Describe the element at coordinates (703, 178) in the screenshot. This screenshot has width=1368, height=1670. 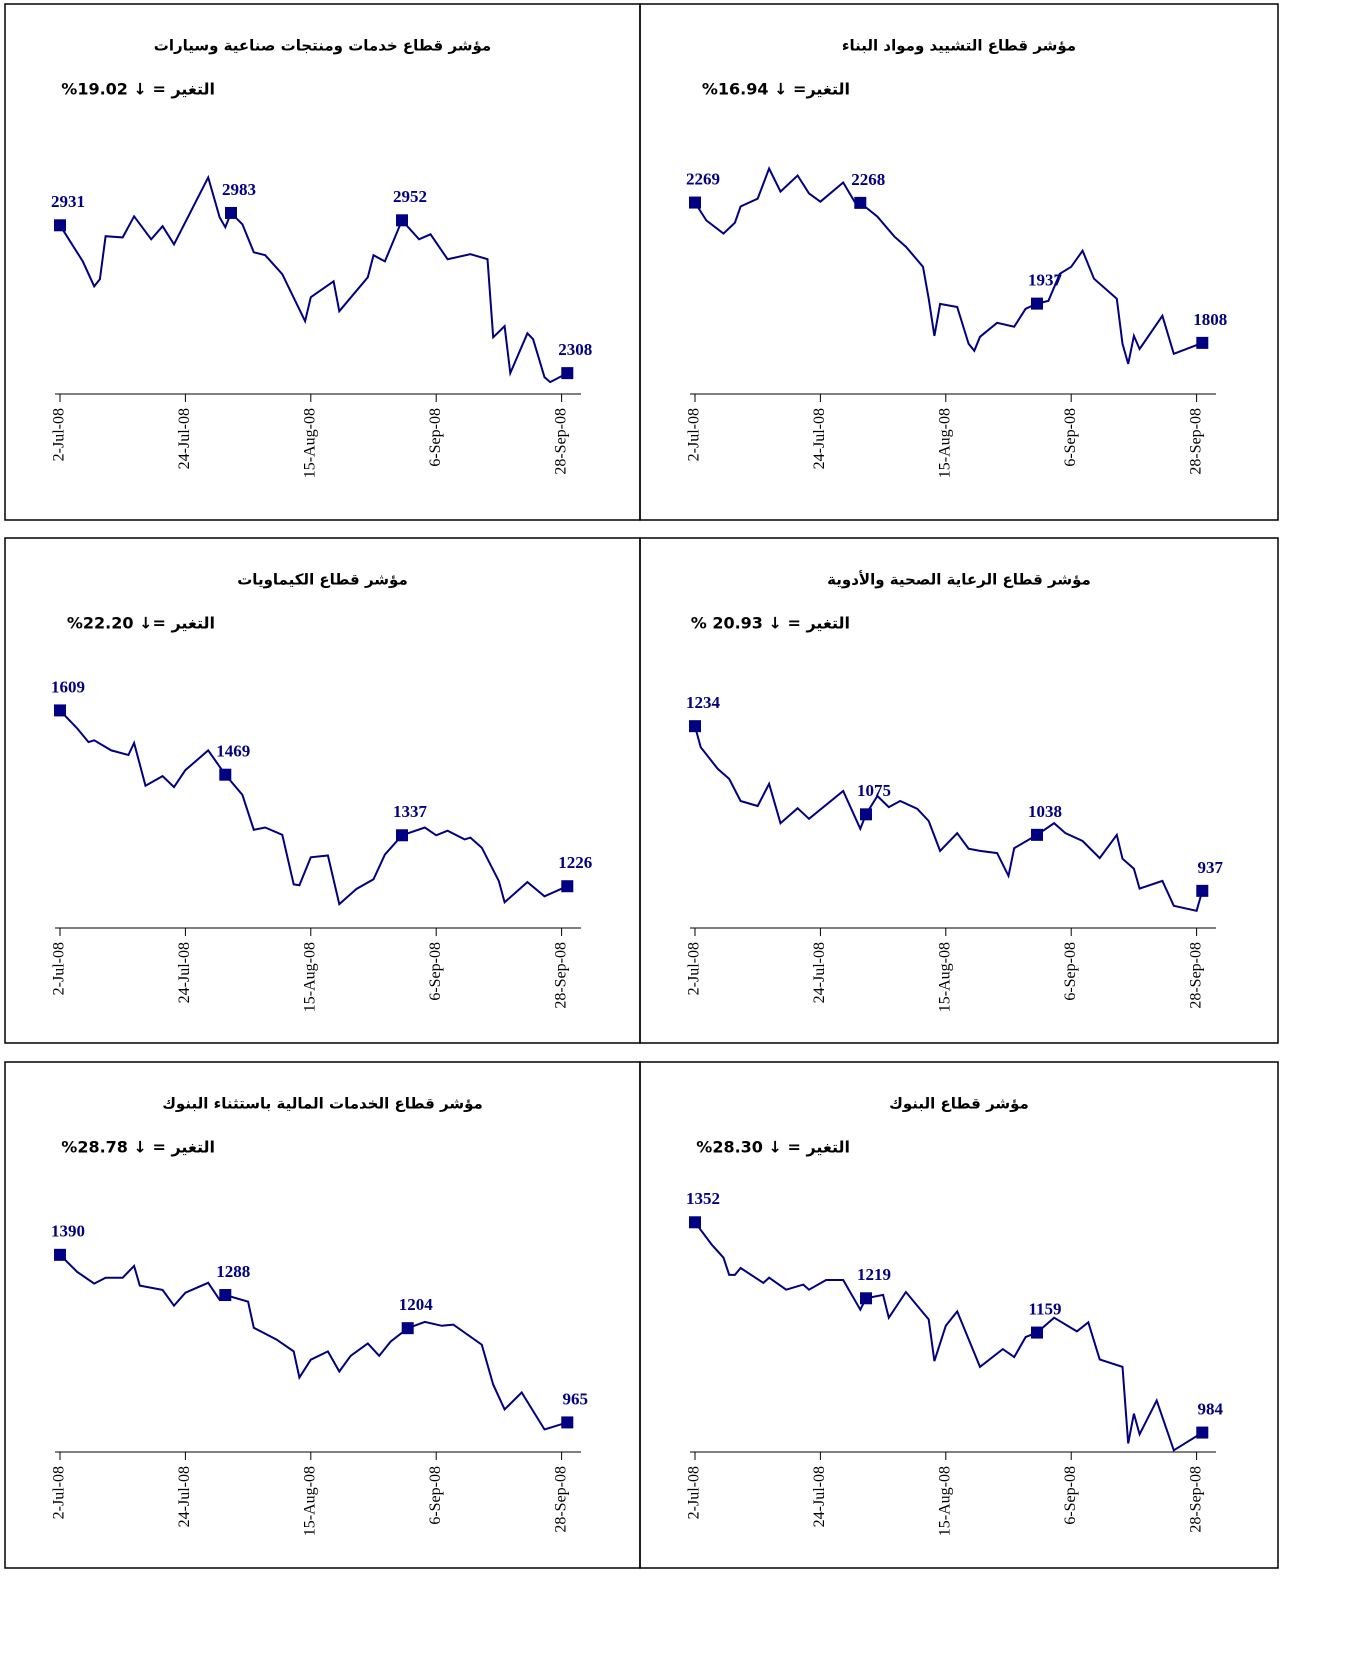
I see `data-label: 2269` at that location.